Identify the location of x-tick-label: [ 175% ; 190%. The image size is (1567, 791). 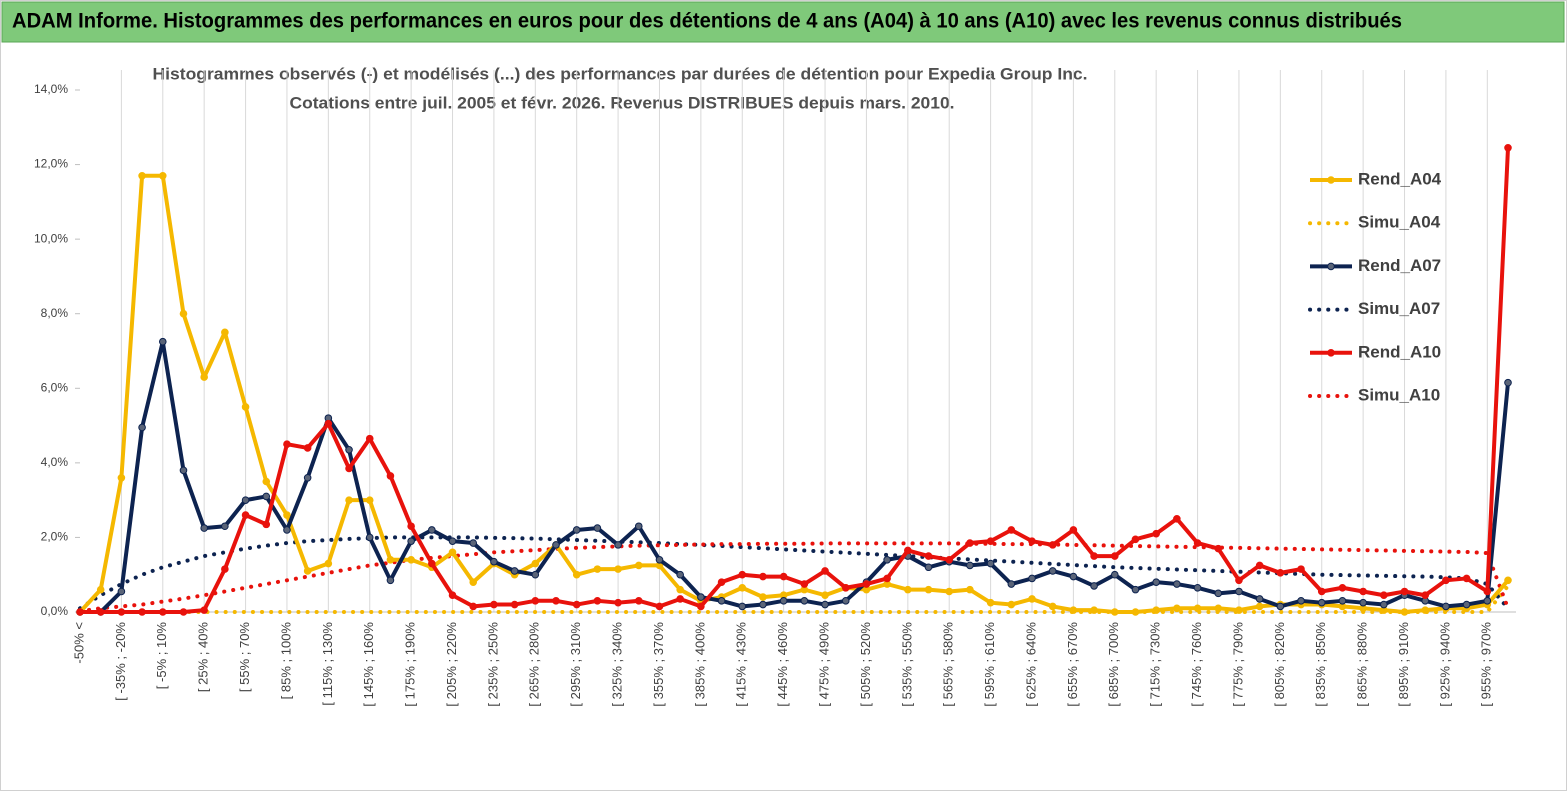
(410, 664).